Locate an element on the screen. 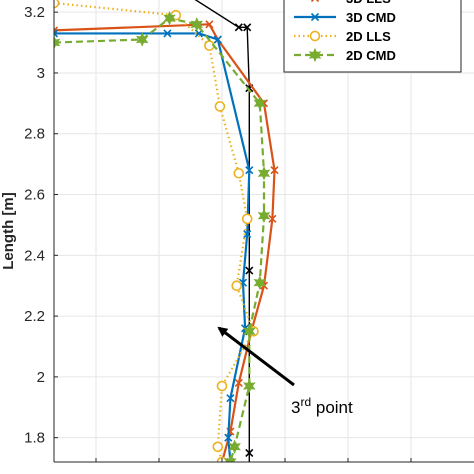  legend-label: 2D LLS is located at coordinates (368, 36).